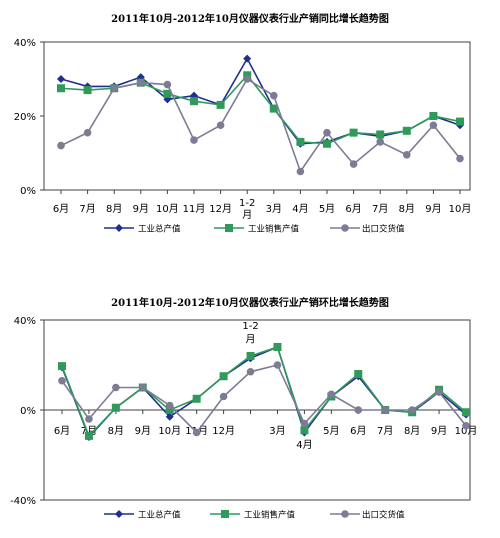  I want to click on y-tick-label: -40%, so click(23, 501).